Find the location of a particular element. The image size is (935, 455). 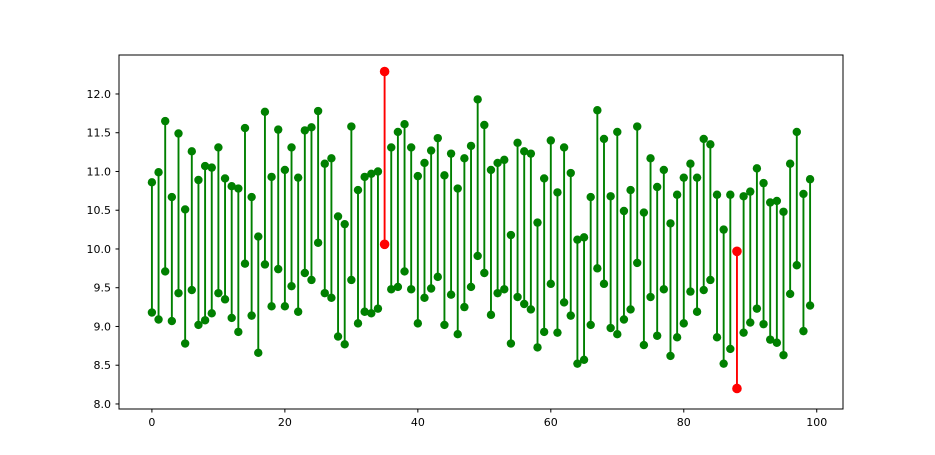

y-tick-label: 9.0 is located at coordinates (103, 326).